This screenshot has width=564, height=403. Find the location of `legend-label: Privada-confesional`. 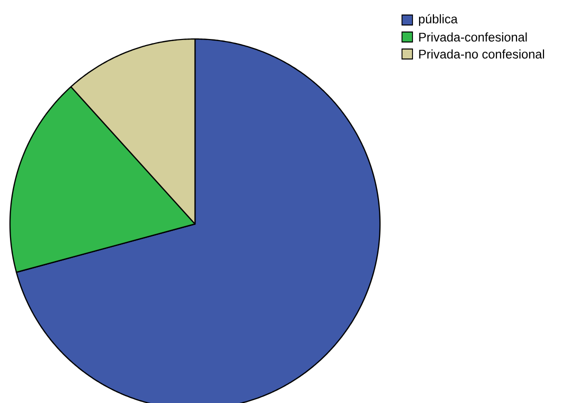

legend-label: Privada-confesional is located at coordinates (473, 37).